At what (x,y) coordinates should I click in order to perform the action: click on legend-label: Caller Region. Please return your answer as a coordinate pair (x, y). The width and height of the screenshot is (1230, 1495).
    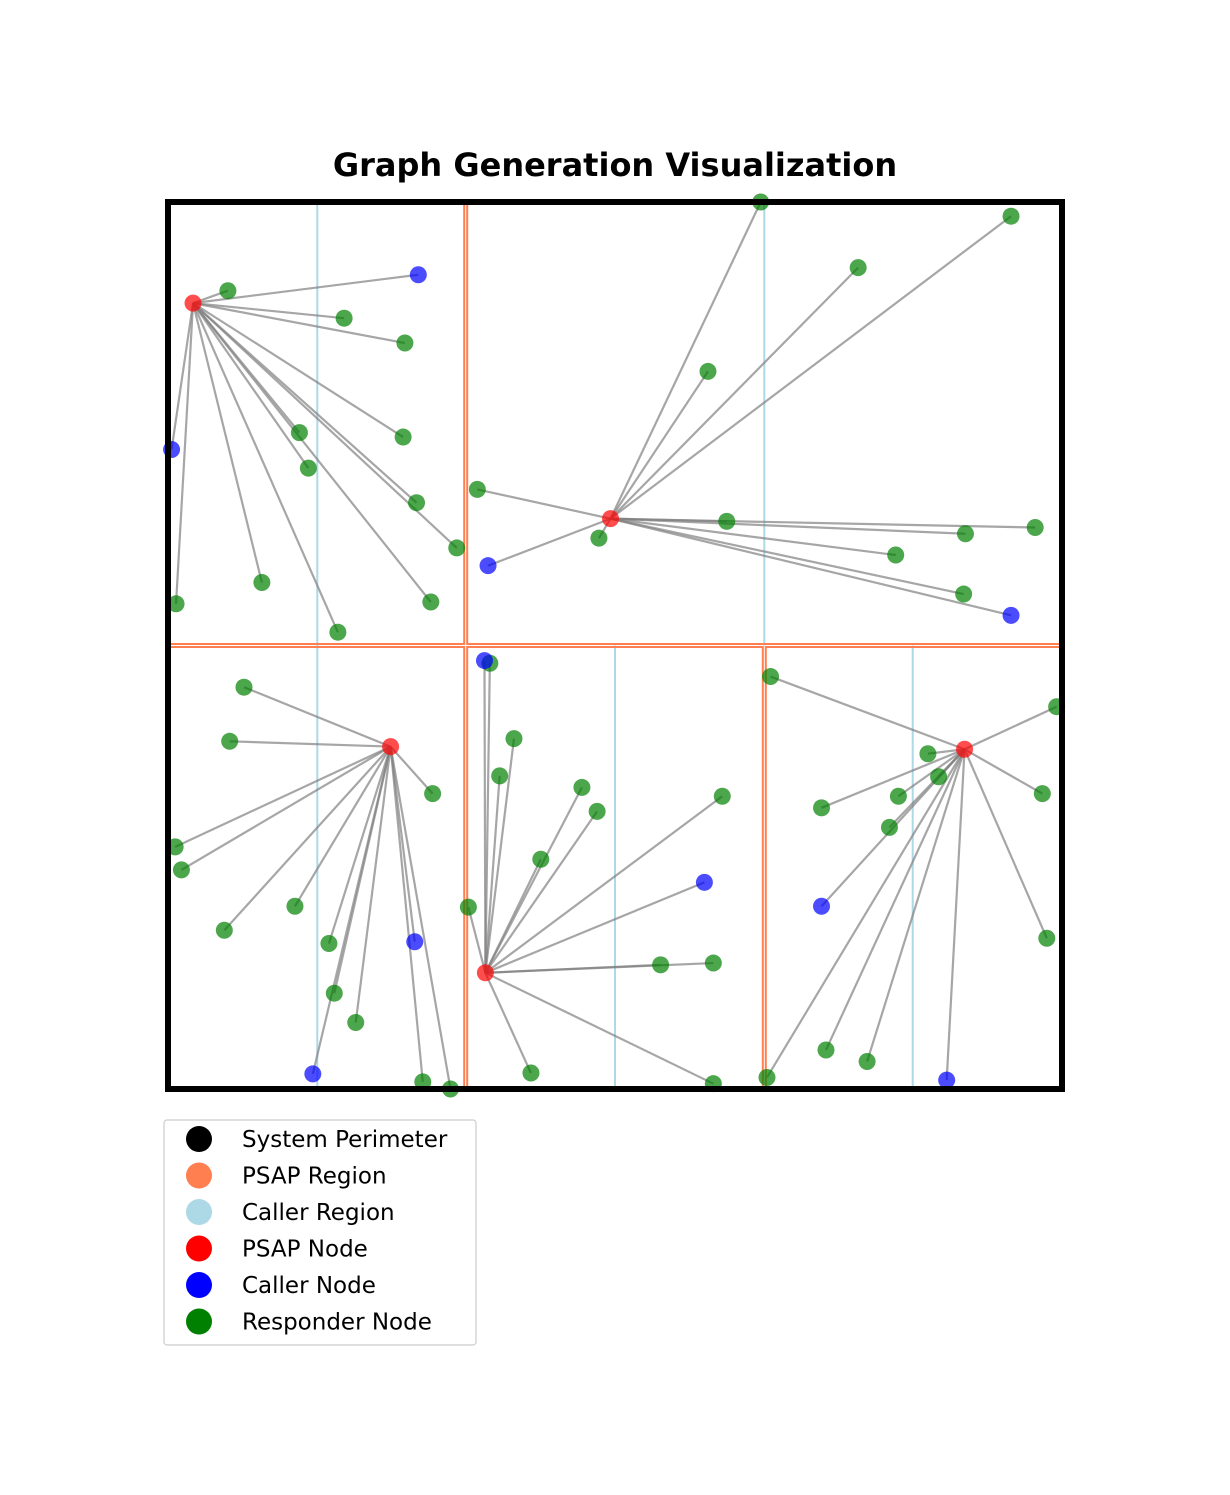
    Looking at the image, I should click on (318, 1213).